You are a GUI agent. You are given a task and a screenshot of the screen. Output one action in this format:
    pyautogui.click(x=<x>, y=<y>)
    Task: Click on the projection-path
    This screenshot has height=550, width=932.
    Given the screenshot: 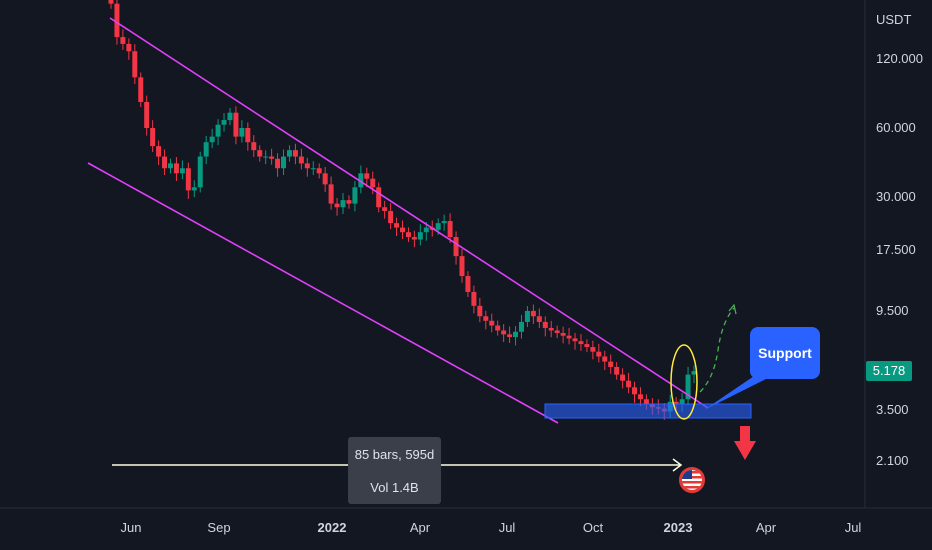 What is the action you would take?
    pyautogui.click(x=717, y=350)
    